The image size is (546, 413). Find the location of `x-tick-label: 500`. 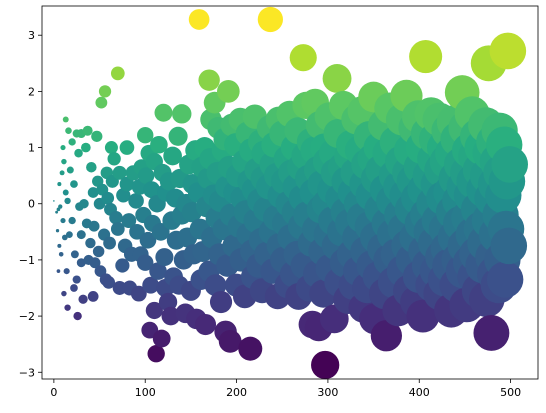

x-tick-label: 500 is located at coordinates (510, 392).